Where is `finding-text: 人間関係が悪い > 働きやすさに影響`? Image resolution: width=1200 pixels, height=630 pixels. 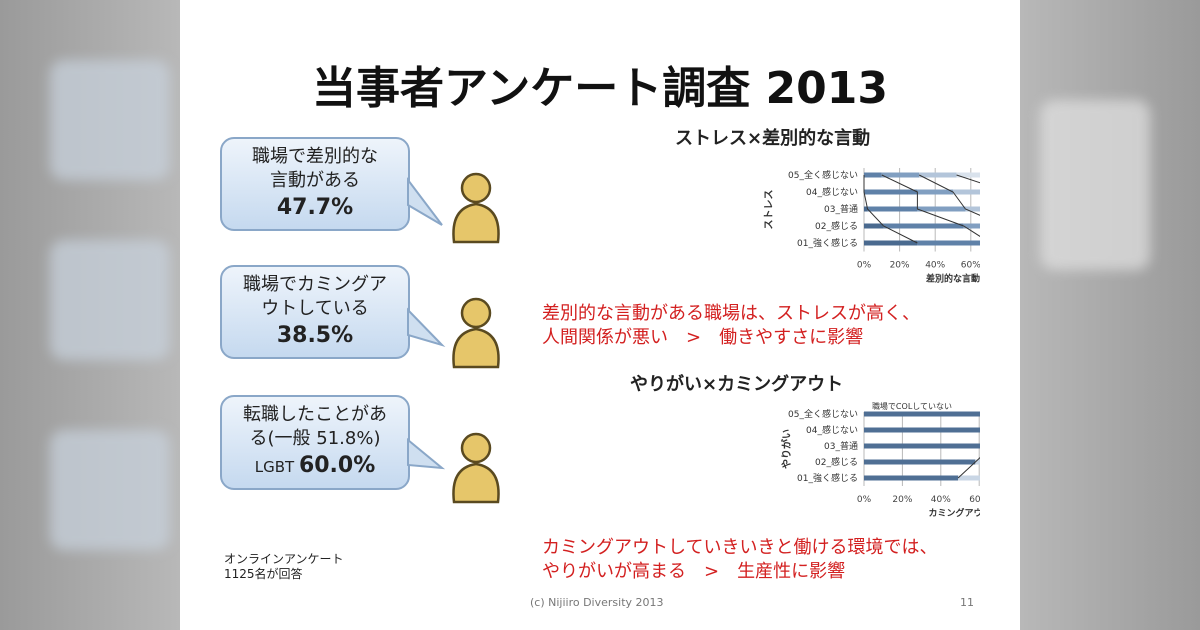
finding-text: 人間関係が悪い > 働きやすさに影響 is located at coordinates (703, 337).